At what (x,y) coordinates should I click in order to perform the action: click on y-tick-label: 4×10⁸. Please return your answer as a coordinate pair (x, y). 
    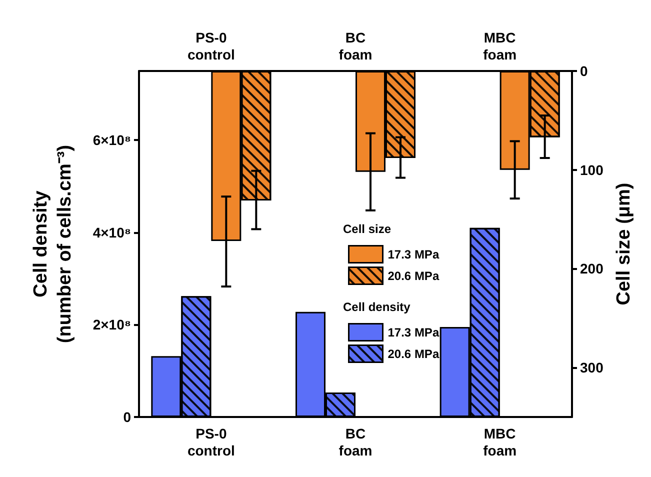
    Looking at the image, I should click on (111, 232).